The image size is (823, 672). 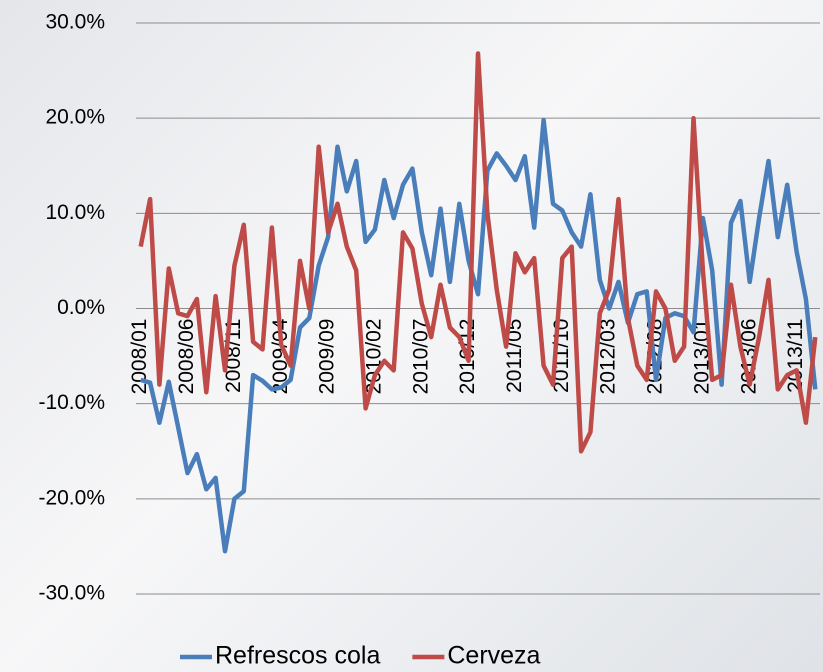 I want to click on y-tick-label: 20.0%, so click(x=75, y=117).